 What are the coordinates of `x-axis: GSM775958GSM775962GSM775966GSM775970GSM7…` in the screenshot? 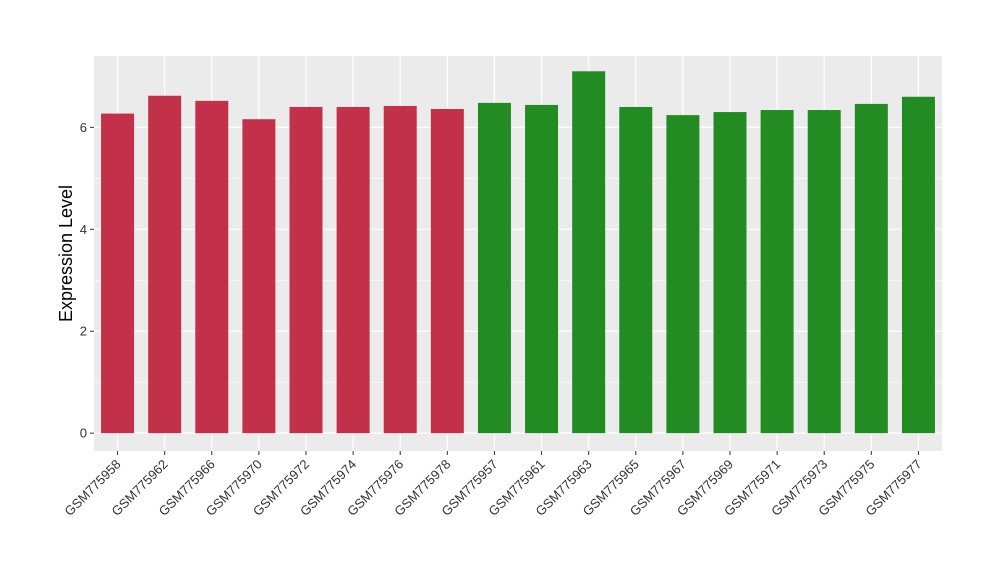 It's located at (493, 485).